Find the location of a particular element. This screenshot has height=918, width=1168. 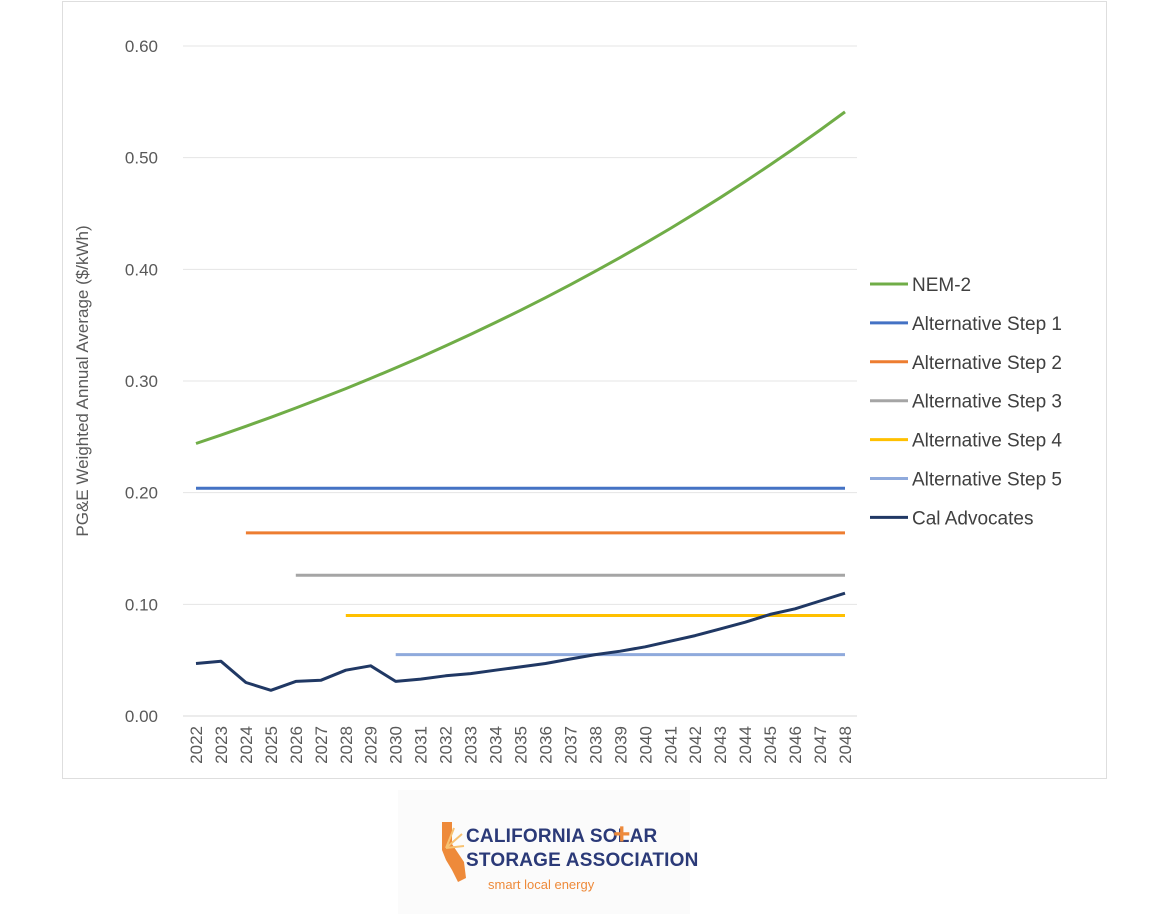

legend-item: NEM-2 is located at coordinates (920, 285).